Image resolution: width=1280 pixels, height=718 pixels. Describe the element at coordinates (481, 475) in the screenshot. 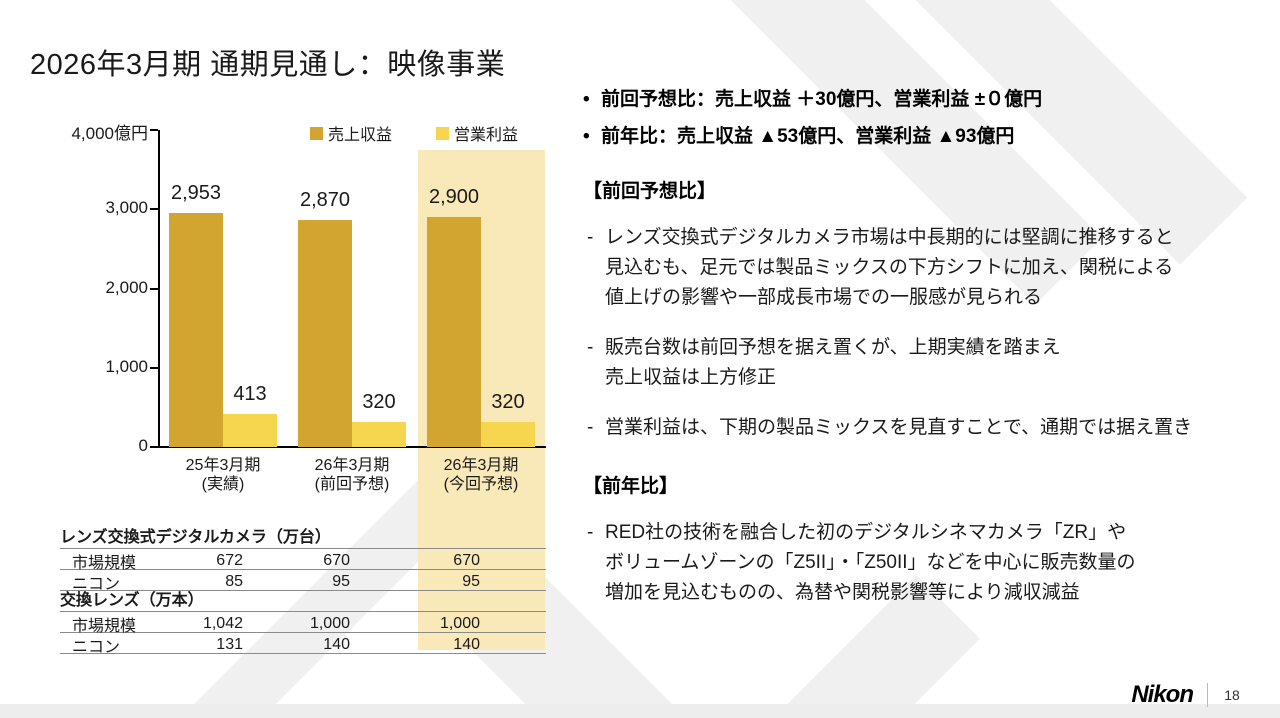

I see `x-category-label: 26年3月期 (今回予想)` at that location.